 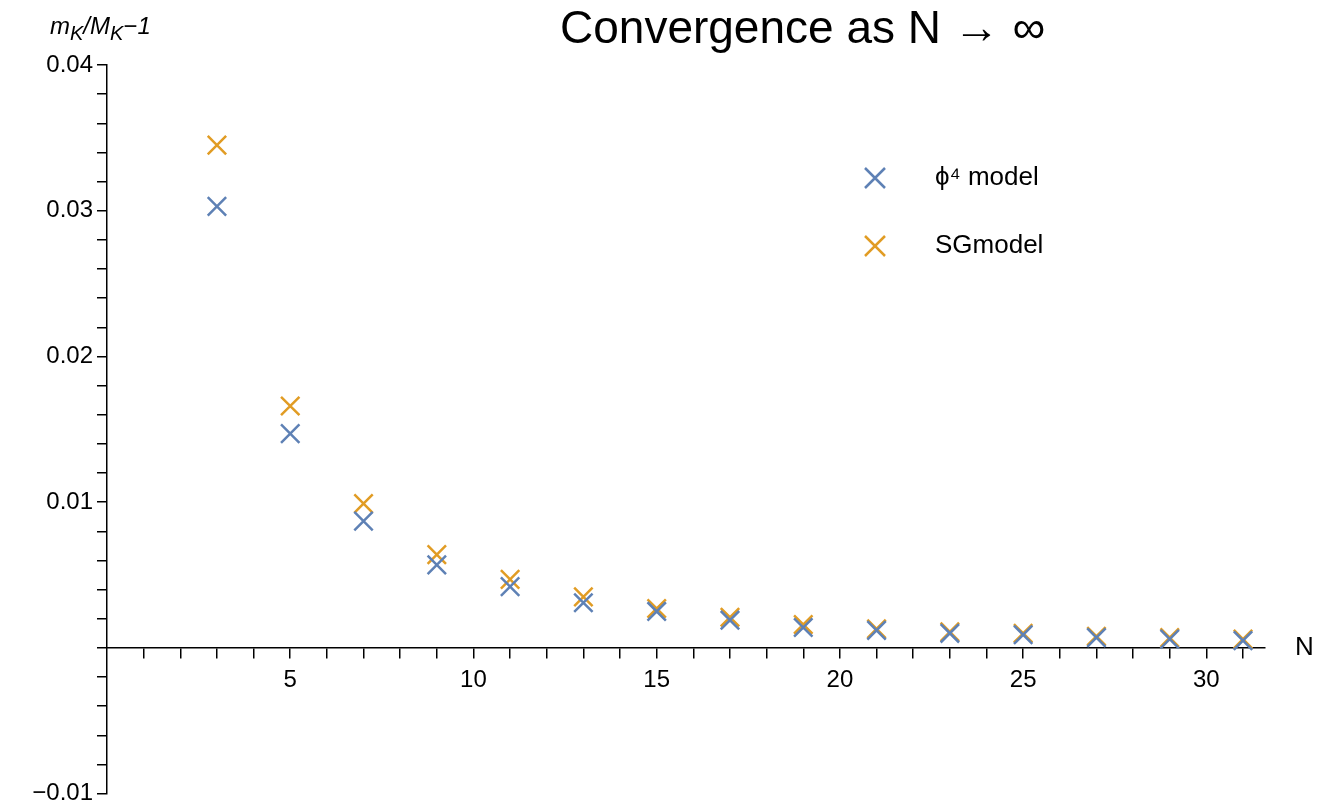 What do you see at coordinates (987, 176) in the screenshot?
I see `legend-label: ϕ⁴ model` at bounding box center [987, 176].